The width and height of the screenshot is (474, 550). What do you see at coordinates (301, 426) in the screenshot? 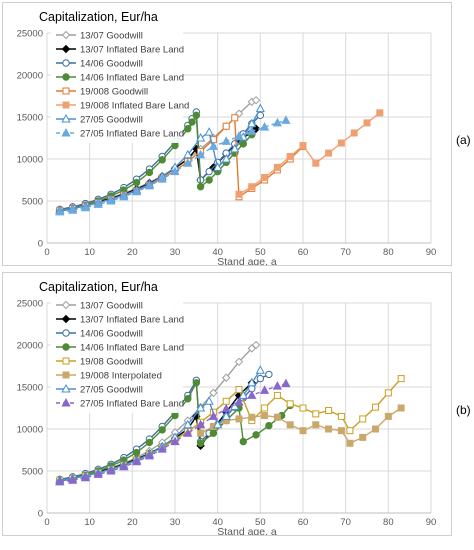
I see `series-line` at bounding box center [301, 426].